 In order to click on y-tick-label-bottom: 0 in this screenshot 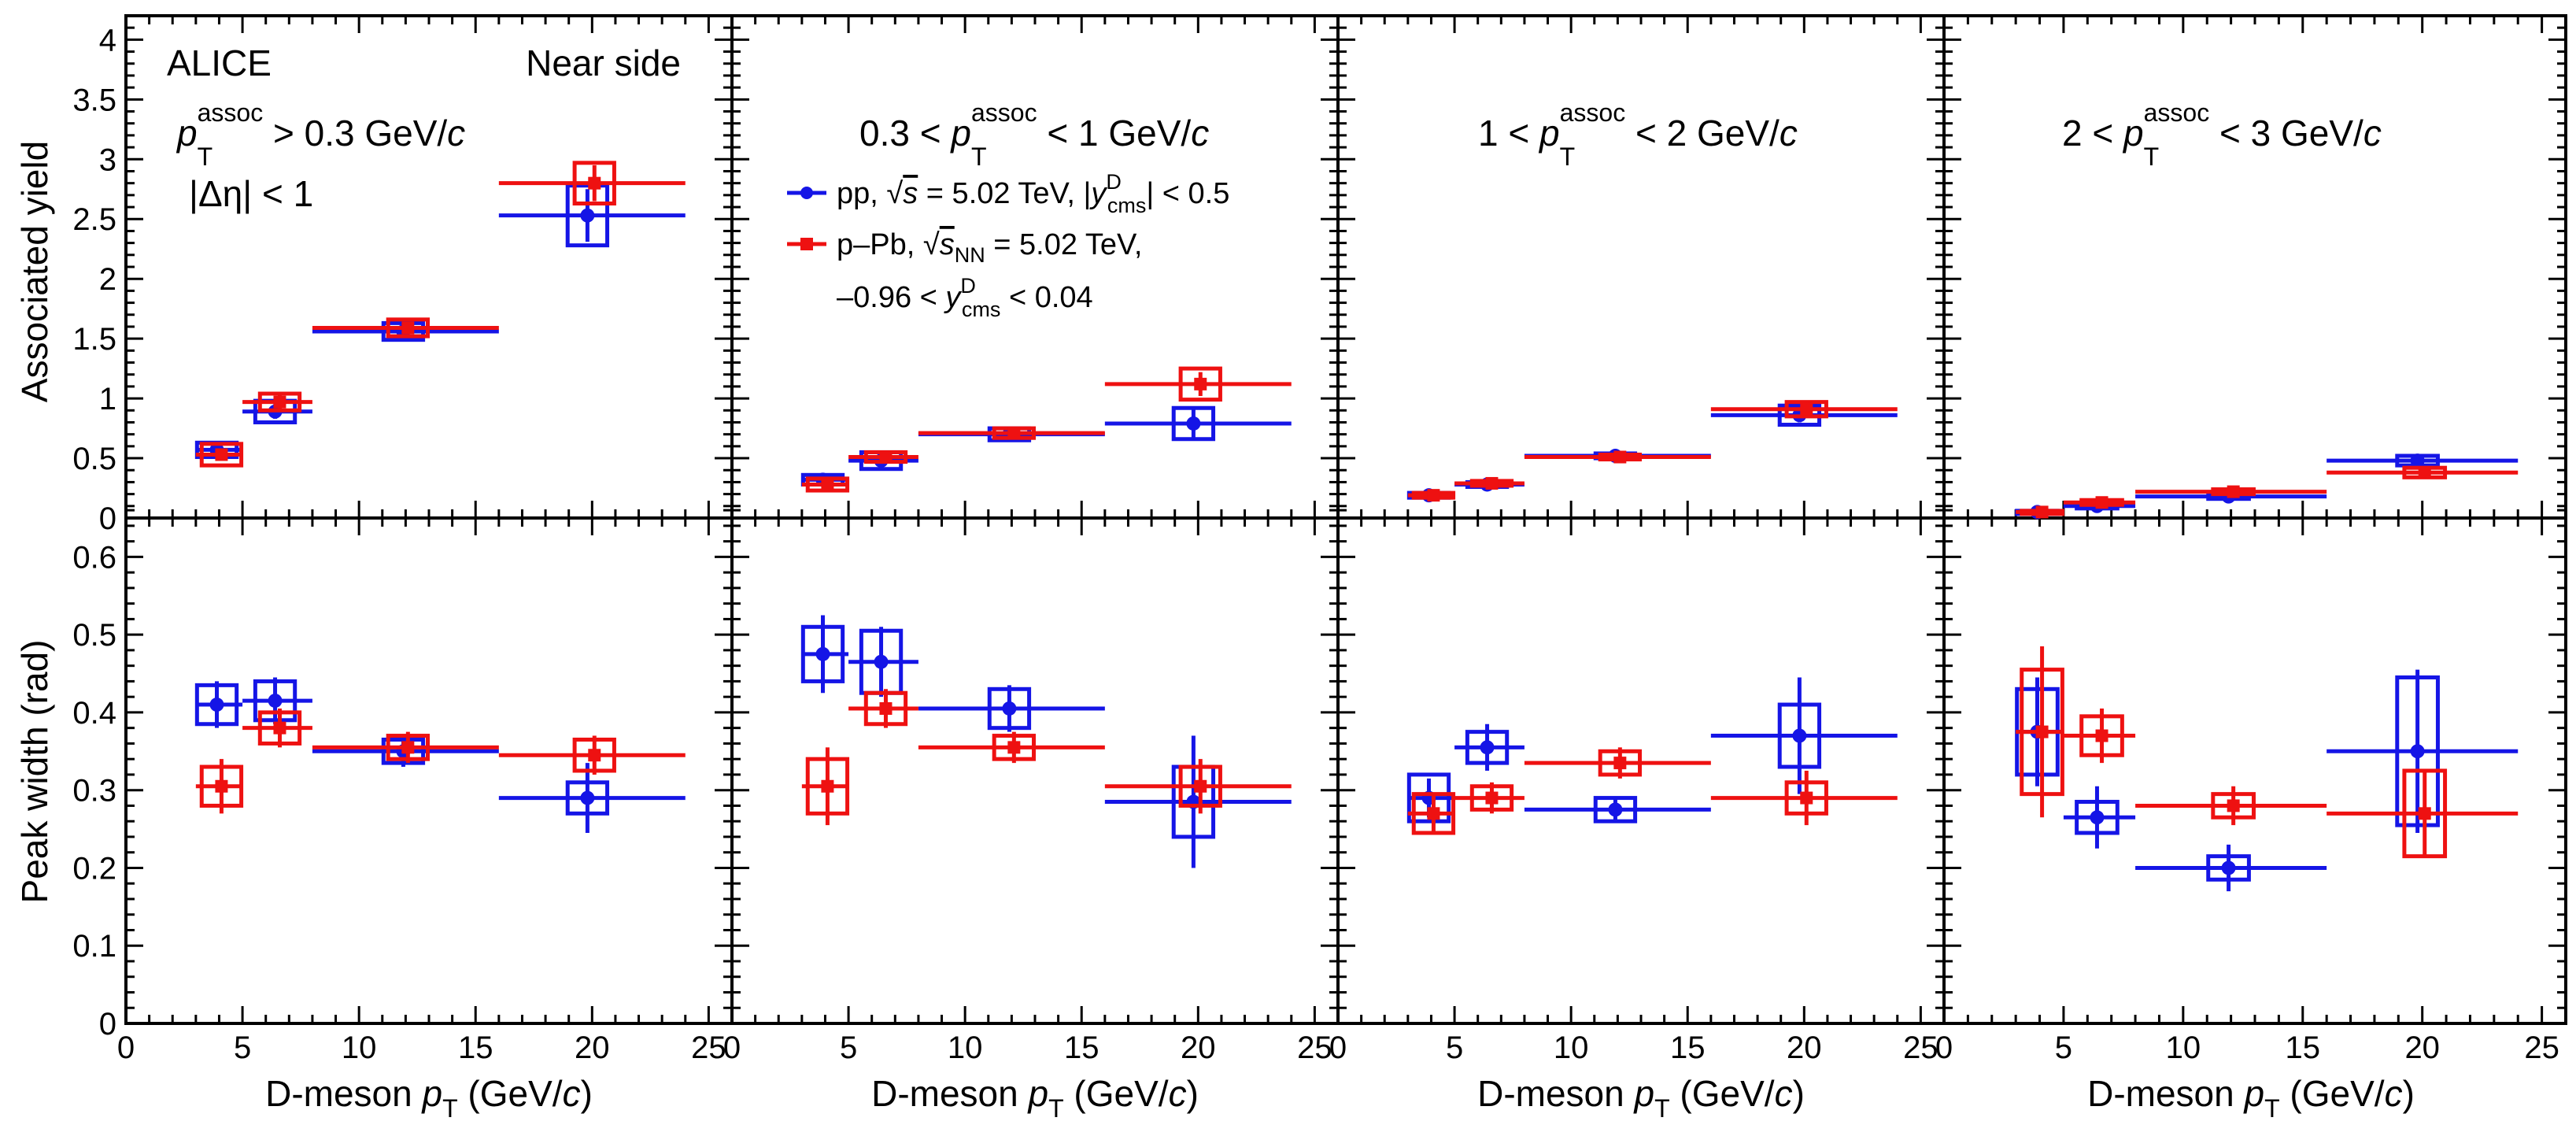, I will do `click(107, 1024)`.